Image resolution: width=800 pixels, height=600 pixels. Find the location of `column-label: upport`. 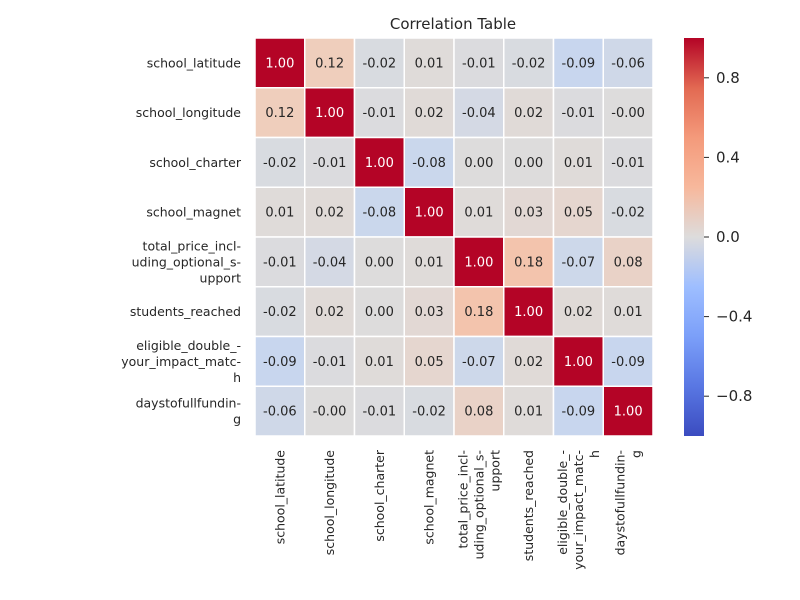

column-label: upport is located at coordinates (494, 471).